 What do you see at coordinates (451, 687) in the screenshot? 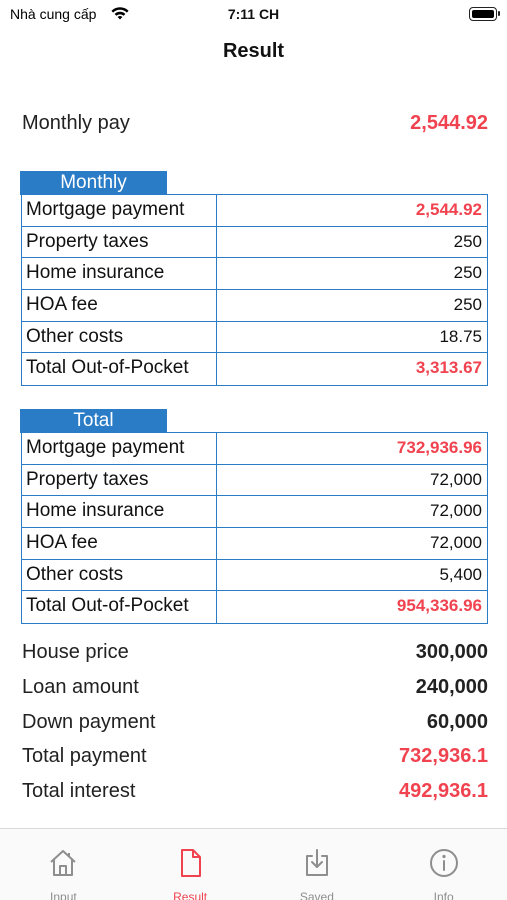
I see `summary-value: 240,000` at bounding box center [451, 687].